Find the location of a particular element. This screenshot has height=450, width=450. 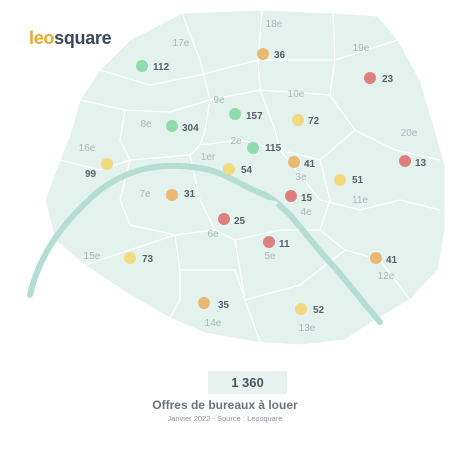

arrondissement-label: 17e is located at coordinates (181, 43).